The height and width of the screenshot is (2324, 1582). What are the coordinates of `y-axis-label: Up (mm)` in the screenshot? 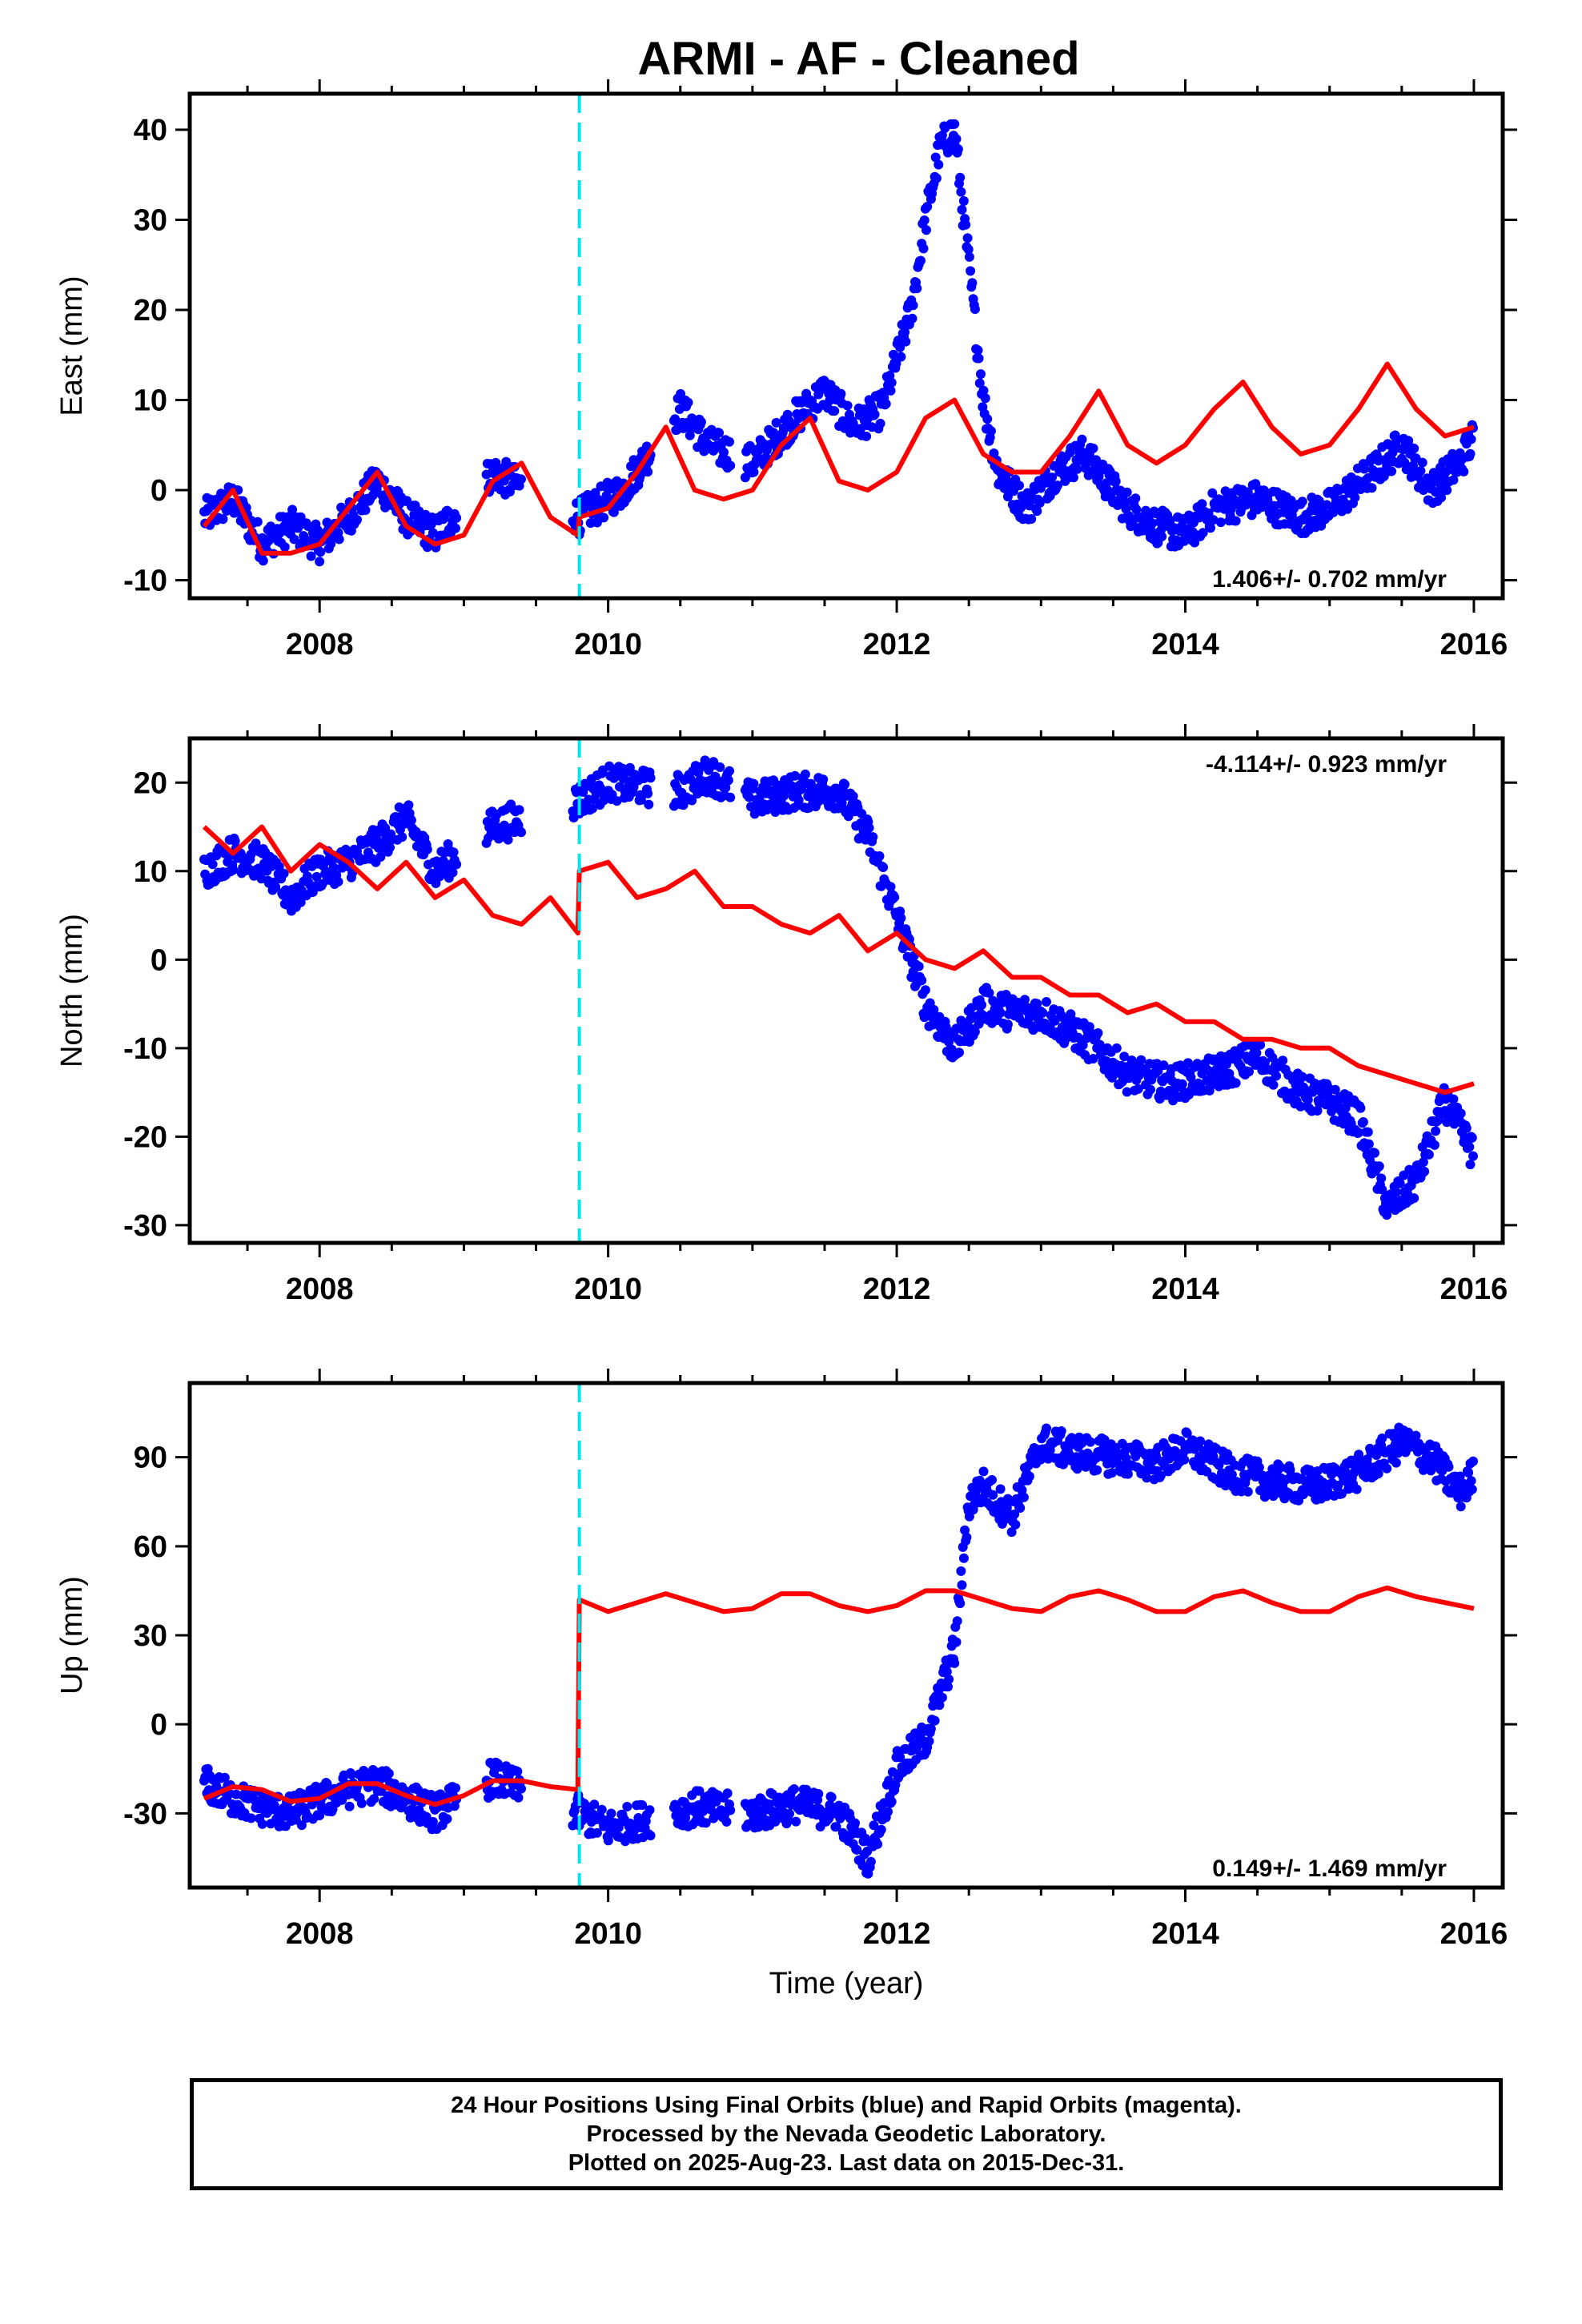 It's located at (72, 1635).